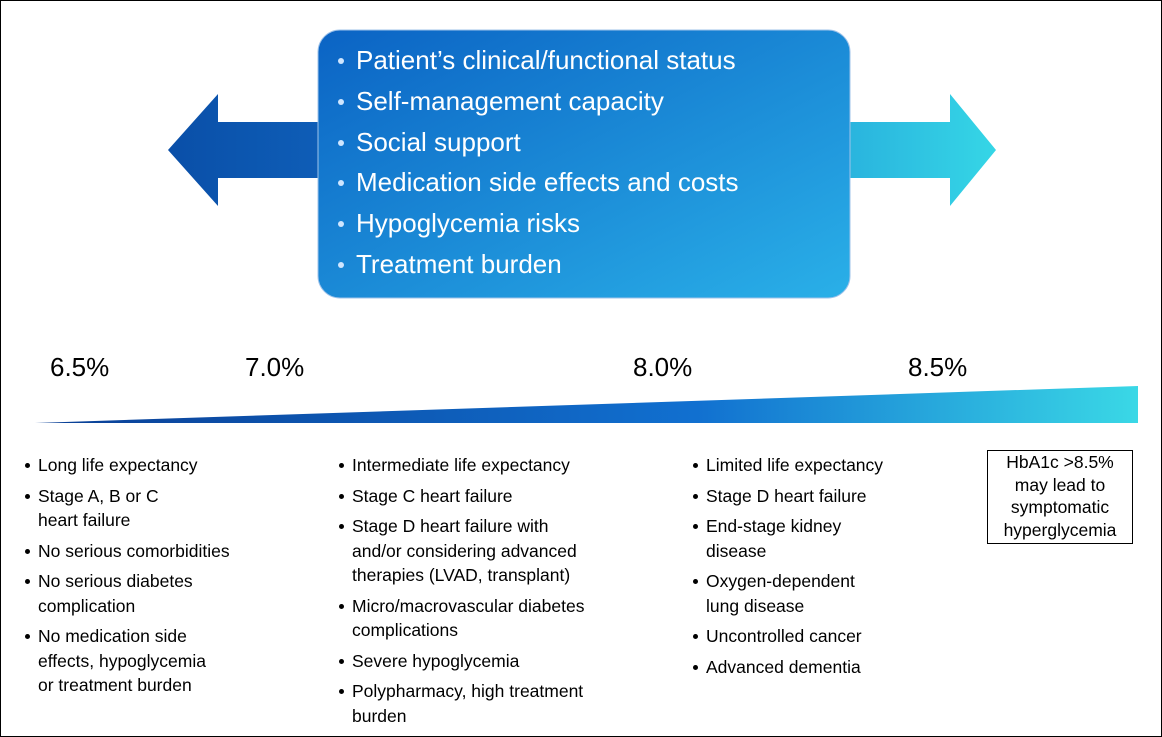  What do you see at coordinates (663, 367) in the screenshot?
I see `threshold-label: 8.0%` at bounding box center [663, 367].